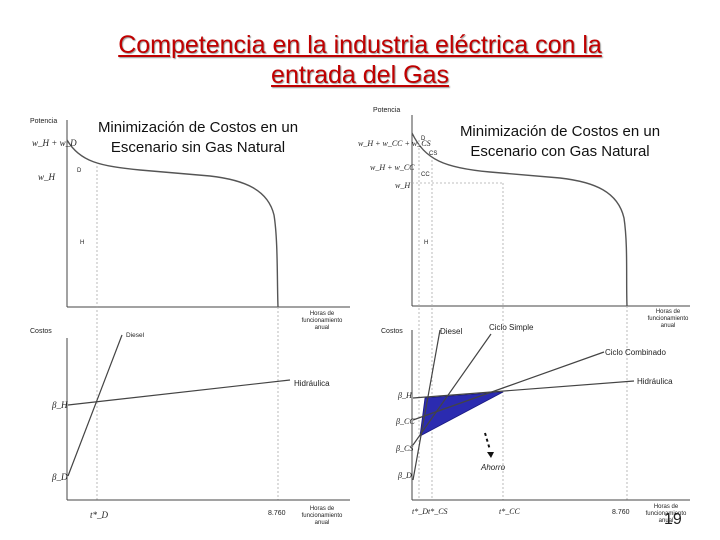 Image resolution: width=720 pixels, height=540 pixels. Describe the element at coordinates (451, 331) in the screenshot. I see `right-diesel-label: Diesel` at that location.